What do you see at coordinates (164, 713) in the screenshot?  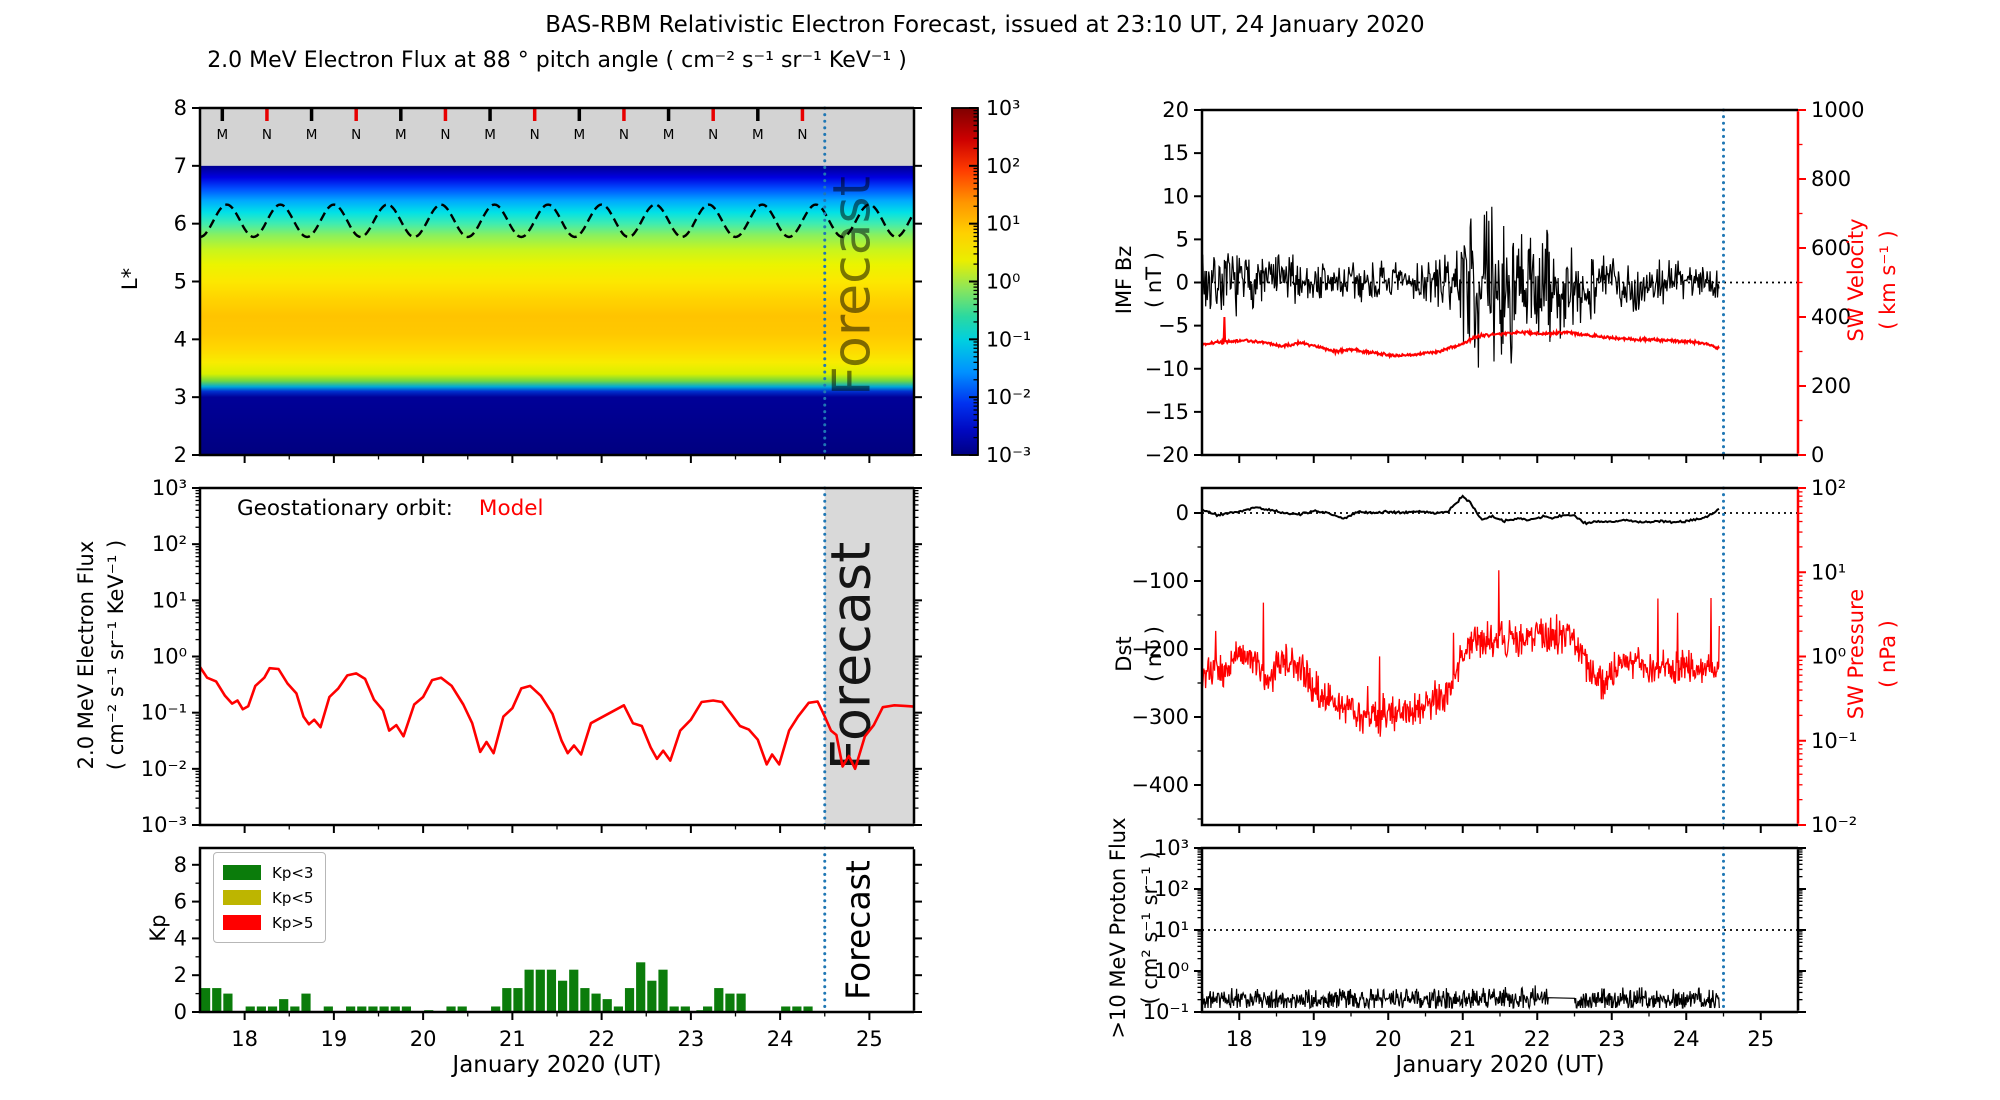 I see `svg-text: 10⁻¹` at bounding box center [164, 713].